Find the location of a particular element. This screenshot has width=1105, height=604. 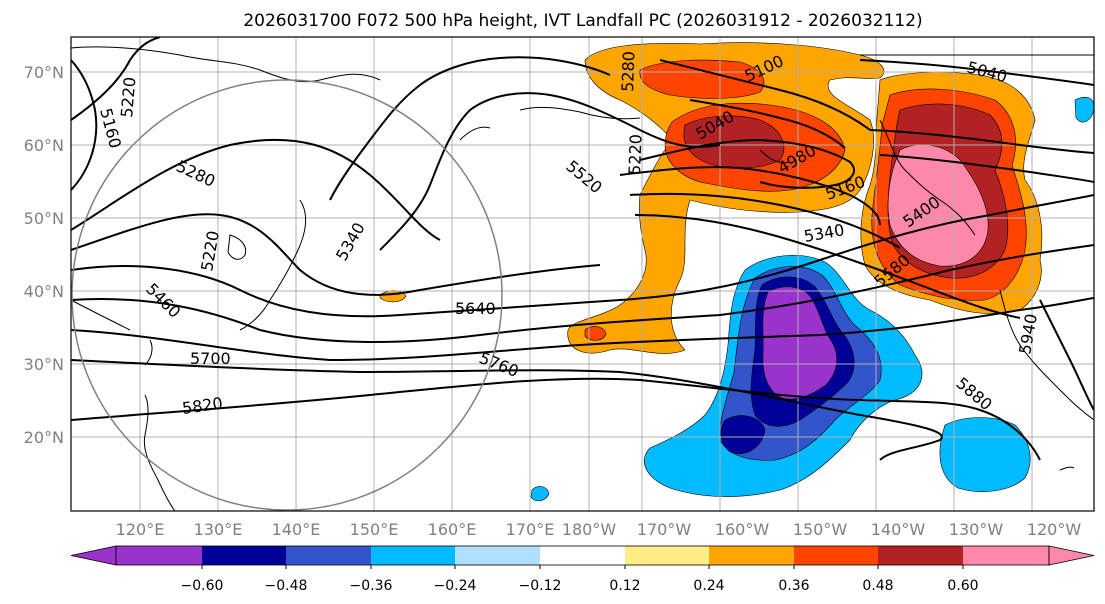

lon-label: 140°E is located at coordinates (296, 529).